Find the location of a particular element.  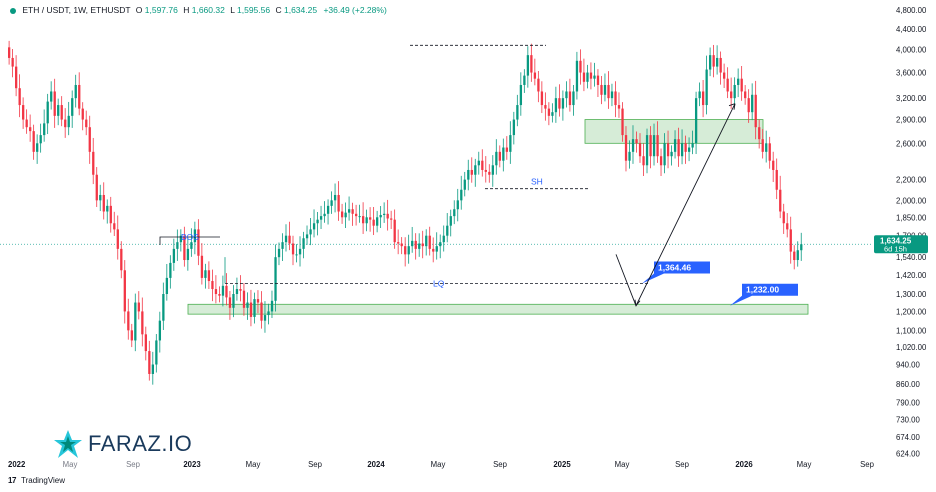

y-tick-label: 1,850.00 is located at coordinates (911, 217).